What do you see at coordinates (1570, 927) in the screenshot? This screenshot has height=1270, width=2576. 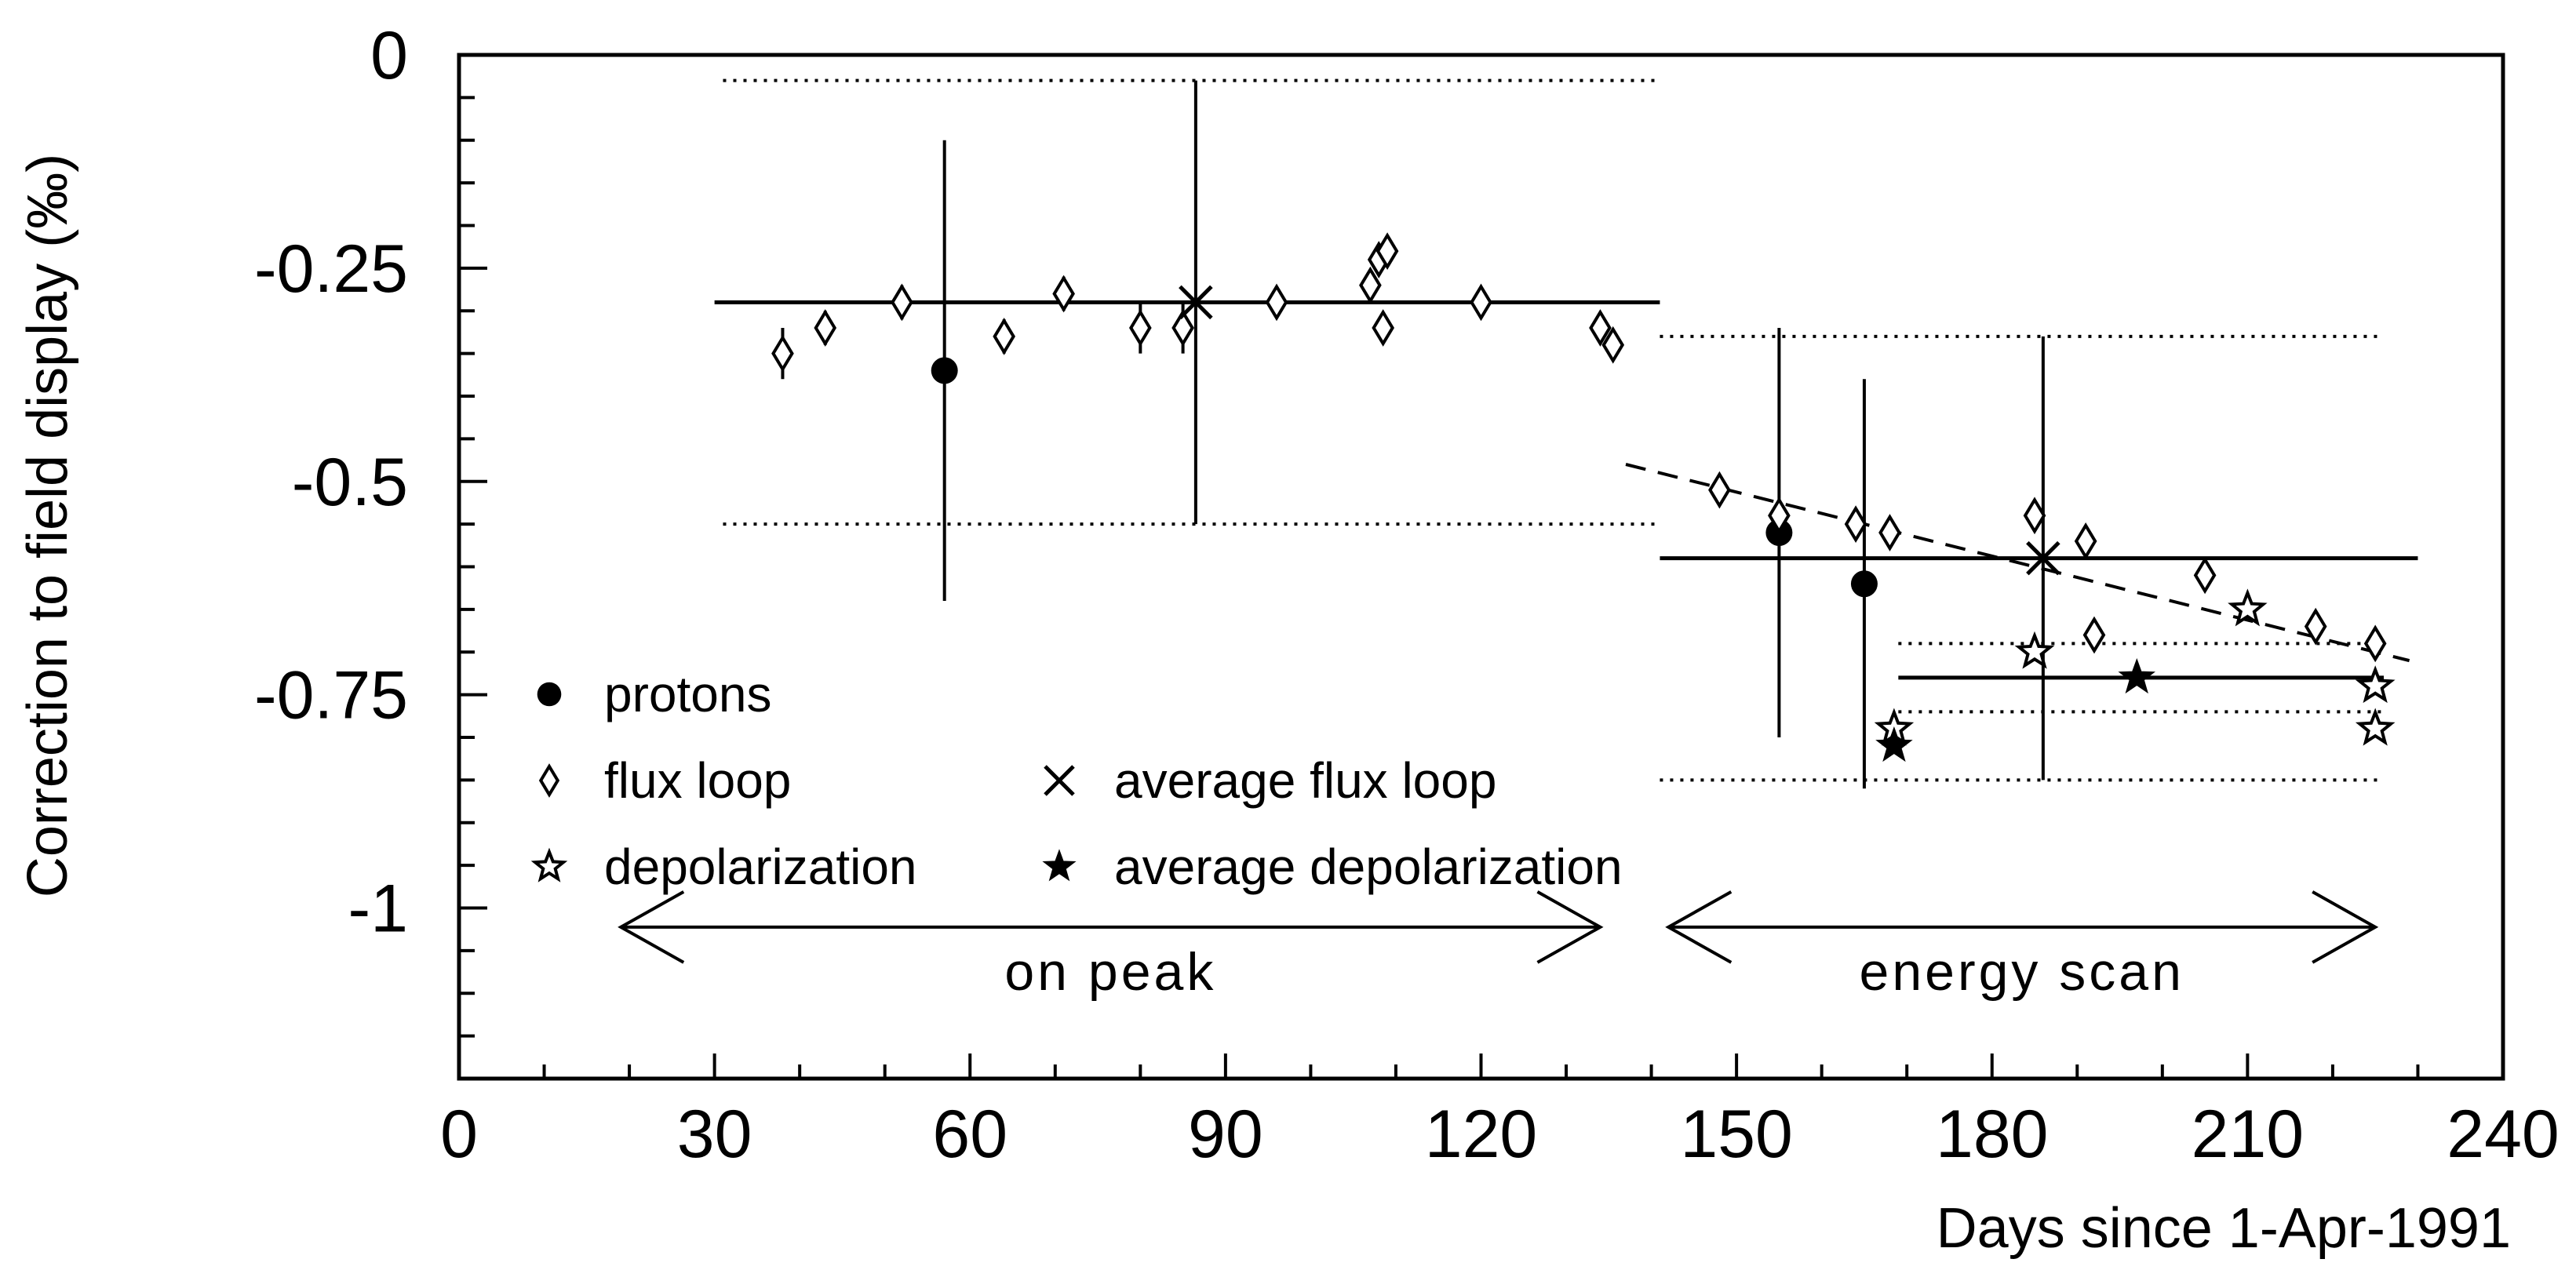 I see `on-peak-arrow-right` at bounding box center [1570, 927].